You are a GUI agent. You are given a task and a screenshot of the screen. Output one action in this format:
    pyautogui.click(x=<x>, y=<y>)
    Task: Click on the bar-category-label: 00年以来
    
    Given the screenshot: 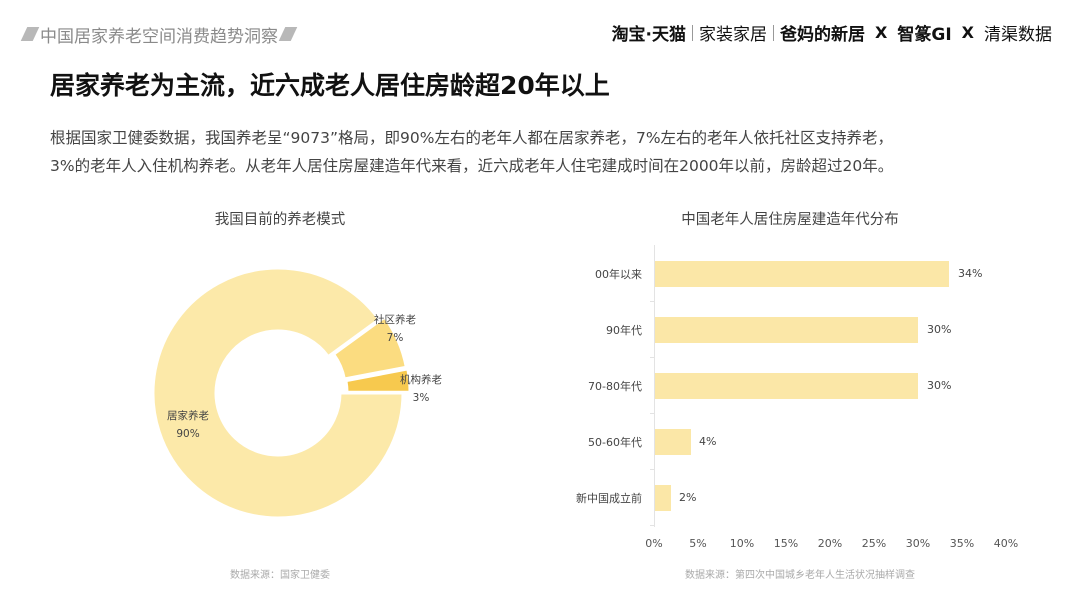 What is the action you would take?
    pyautogui.click(x=618, y=274)
    